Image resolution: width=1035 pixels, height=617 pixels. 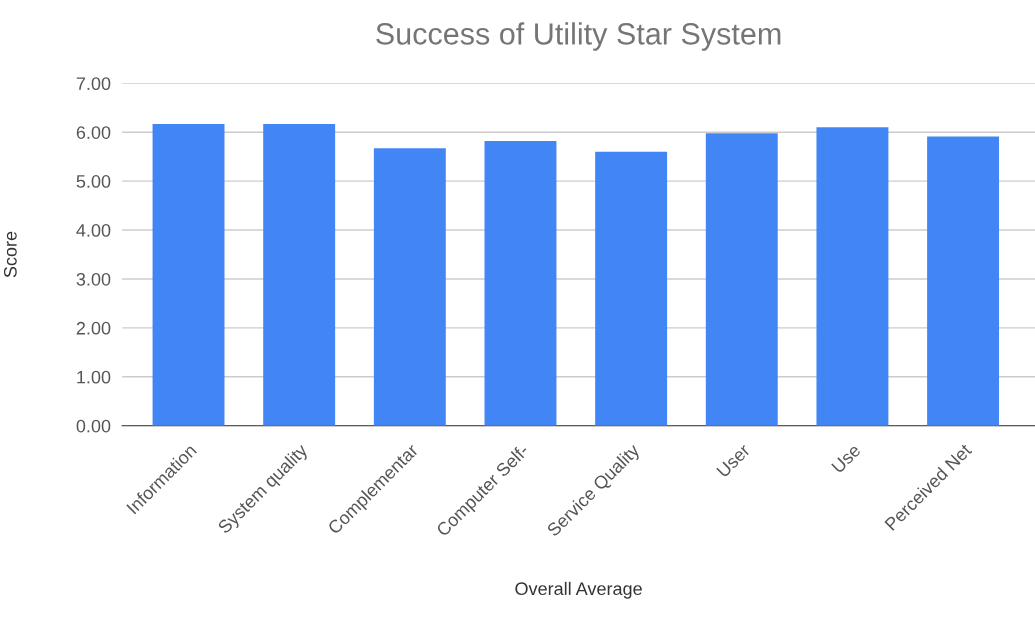 I want to click on y-tick-label: 1.00, so click(x=94, y=377).